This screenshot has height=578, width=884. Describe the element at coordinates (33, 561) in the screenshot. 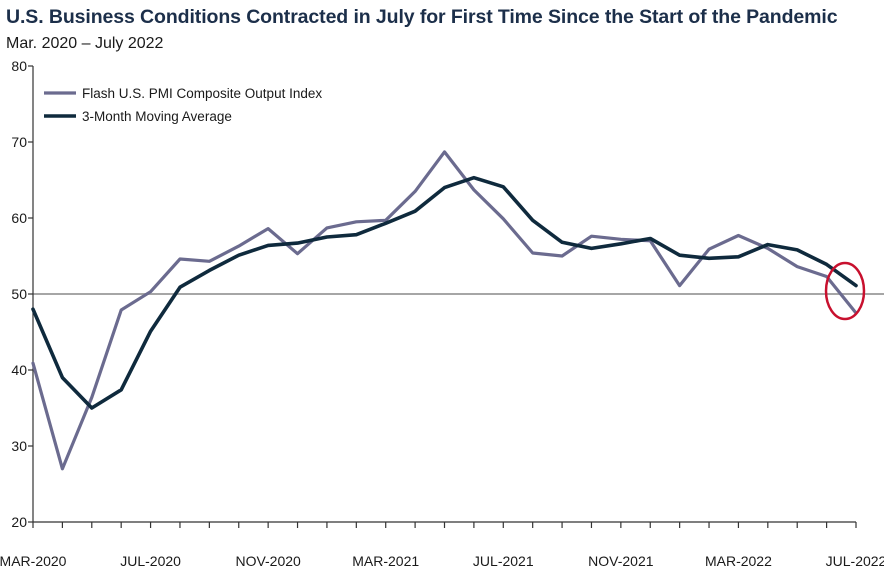

I see `x-tick-label: MAR-2020` at that location.